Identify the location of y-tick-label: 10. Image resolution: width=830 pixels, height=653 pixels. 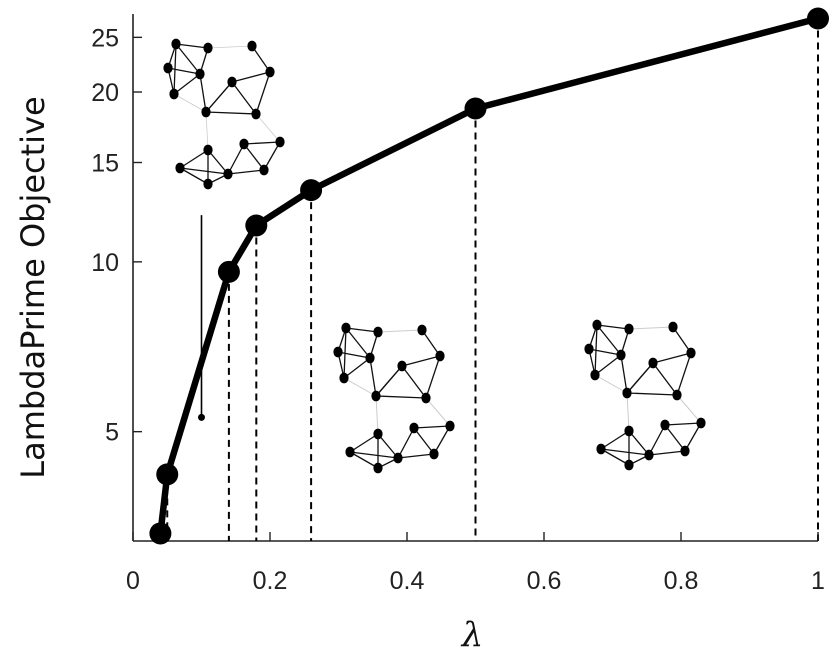
(105, 263).